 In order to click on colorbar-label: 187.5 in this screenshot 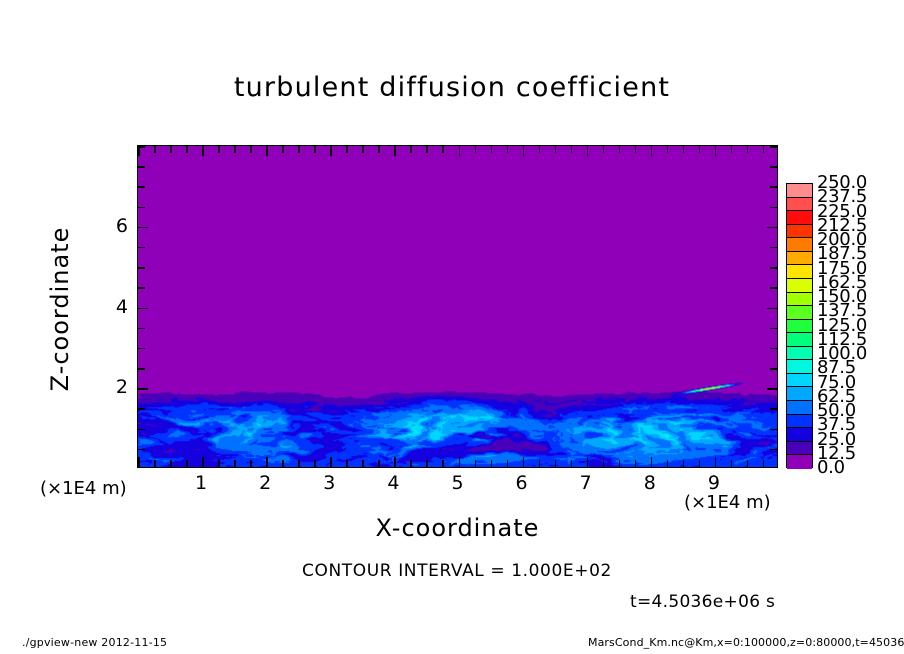, I will do `click(842, 254)`.